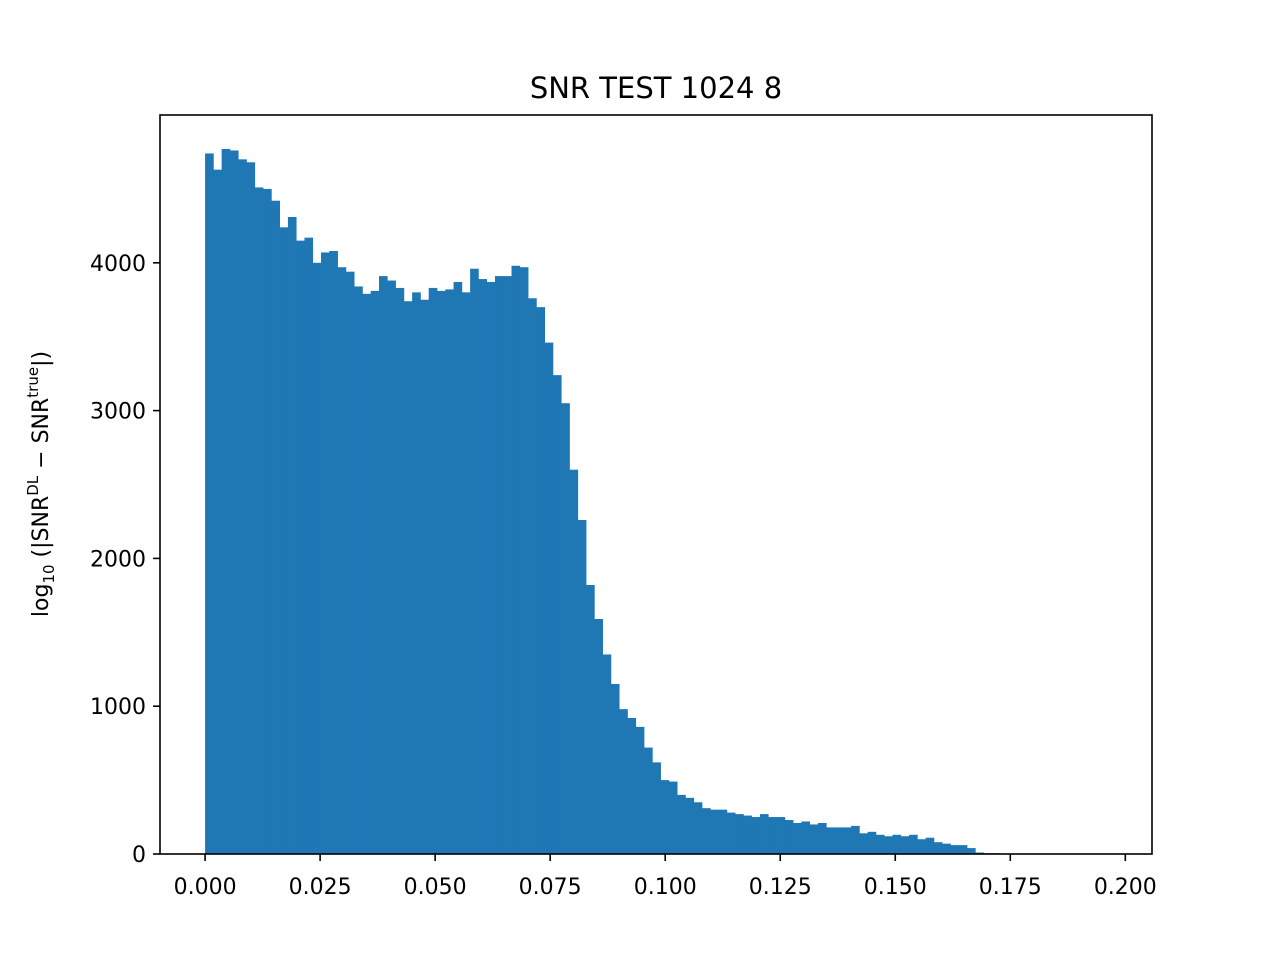 The height and width of the screenshot is (960, 1280). I want to click on ylabel-prefix: log, so click(41, 601).